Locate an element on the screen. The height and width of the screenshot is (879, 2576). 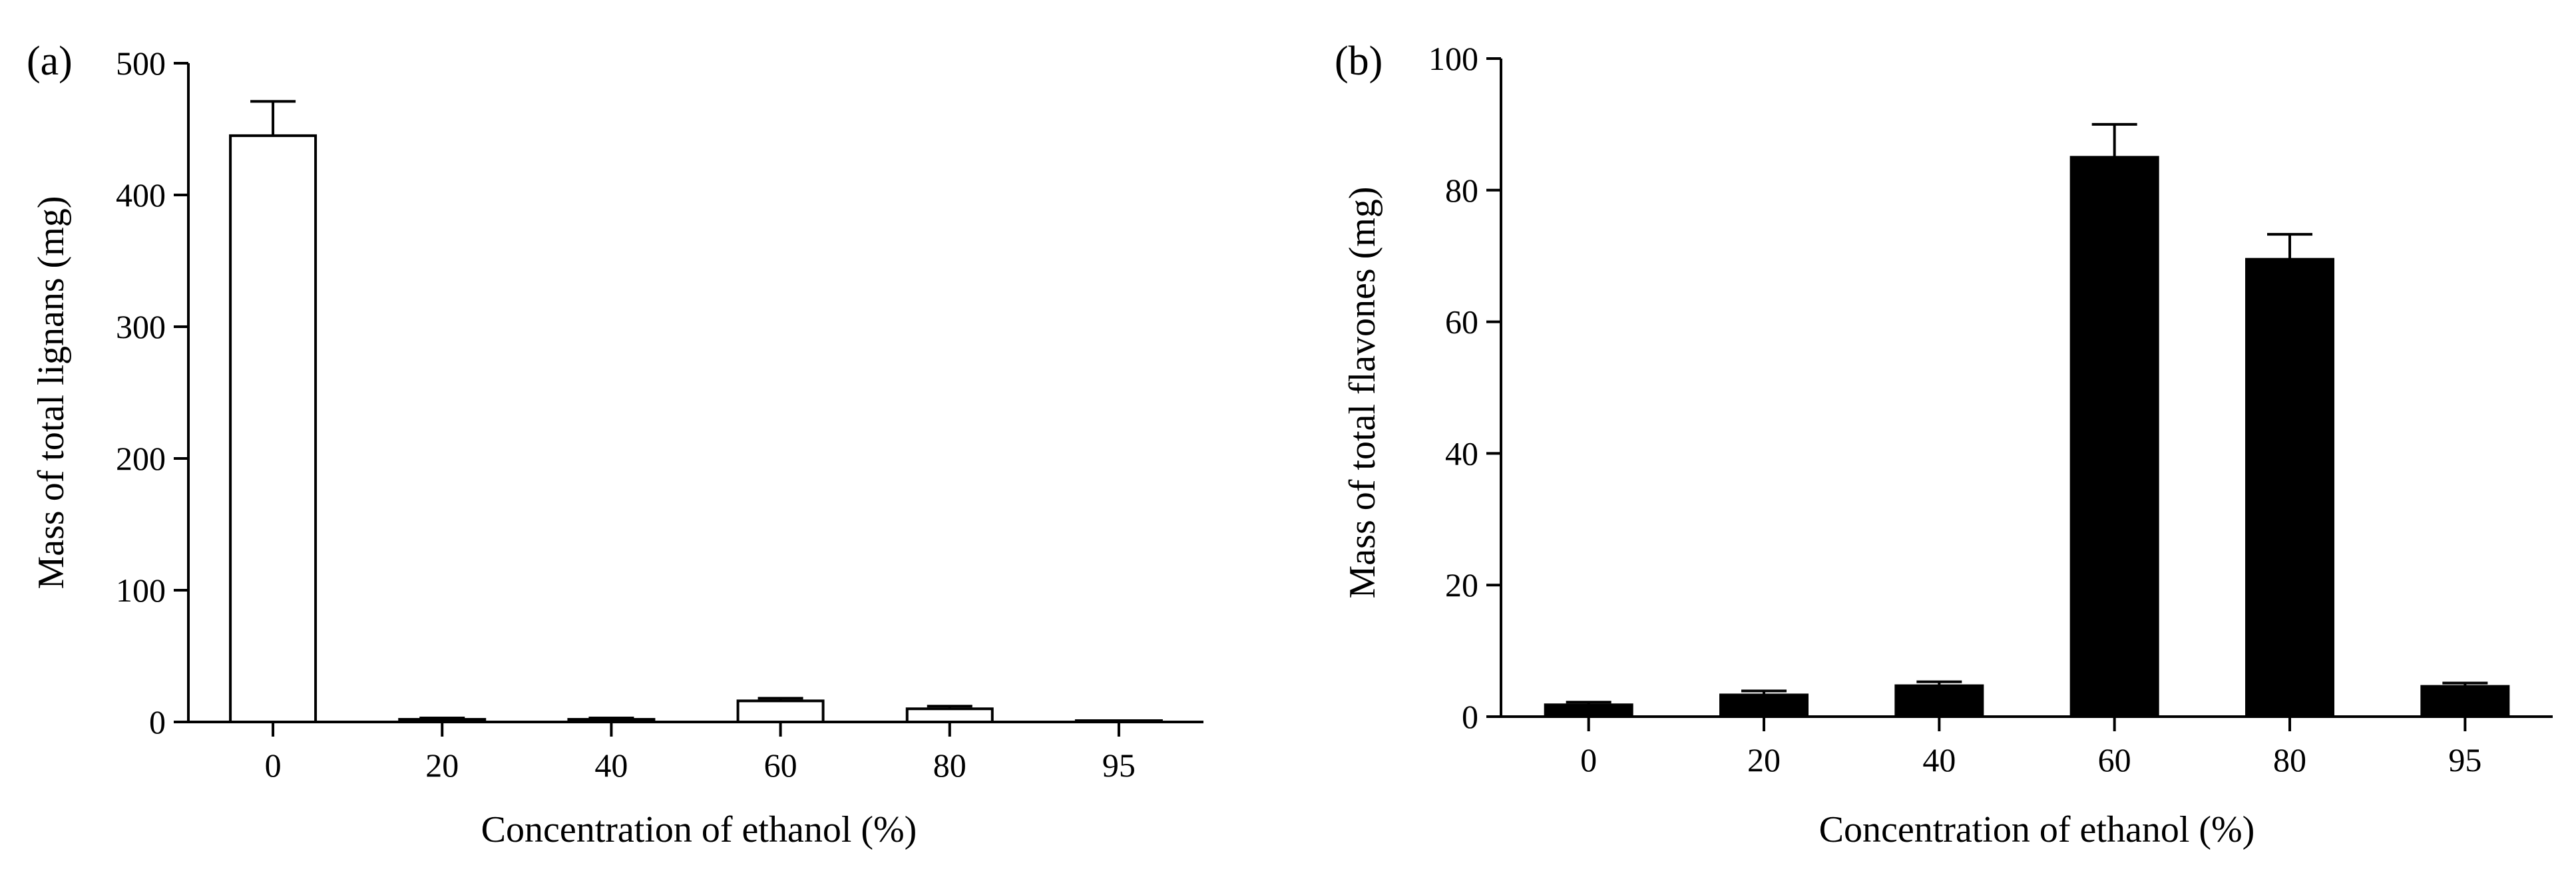
panel-a-y-tick-label: 400 is located at coordinates (141, 195).